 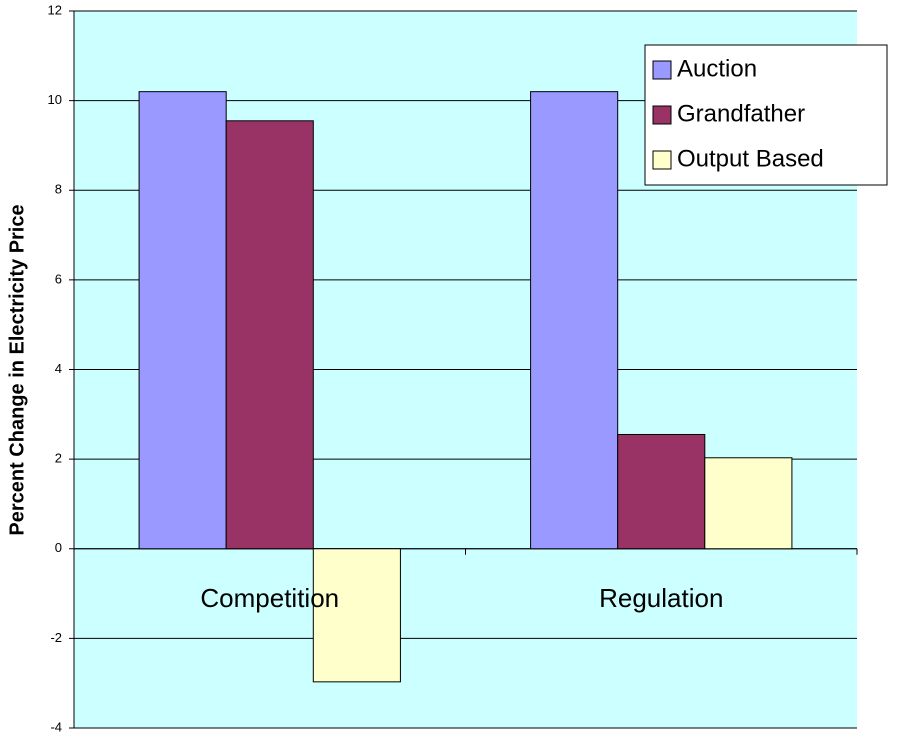 What do you see at coordinates (661, 598) in the screenshot?
I see `x-tick-label: Regulation` at bounding box center [661, 598].